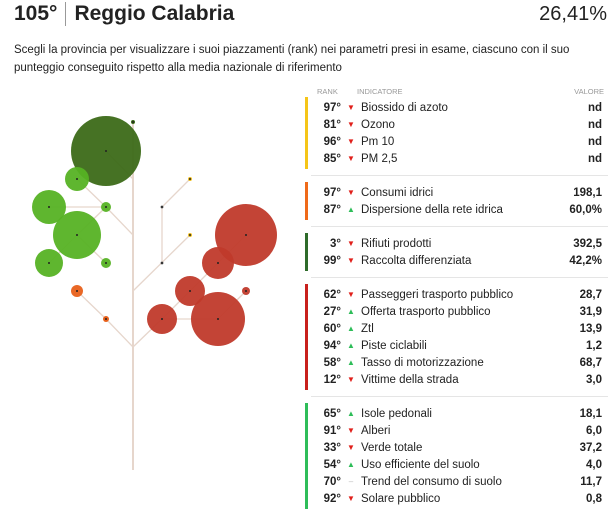 This screenshot has height=515, width=615. I want to click on indicator-value: 3,0, so click(594, 379).